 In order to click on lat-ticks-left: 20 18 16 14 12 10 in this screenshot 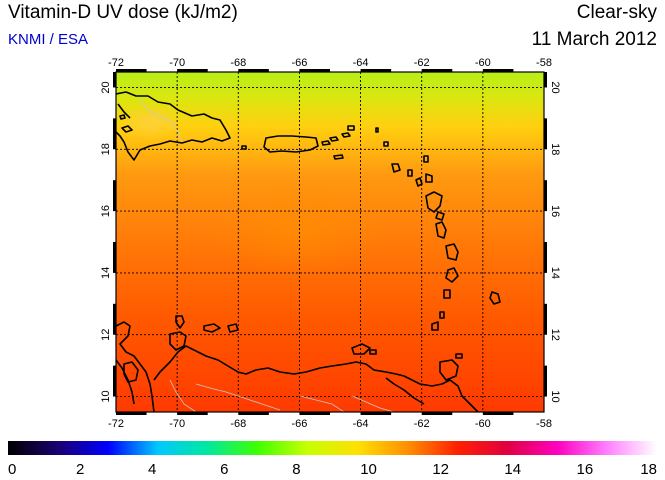, I will do `click(106, 241)`.